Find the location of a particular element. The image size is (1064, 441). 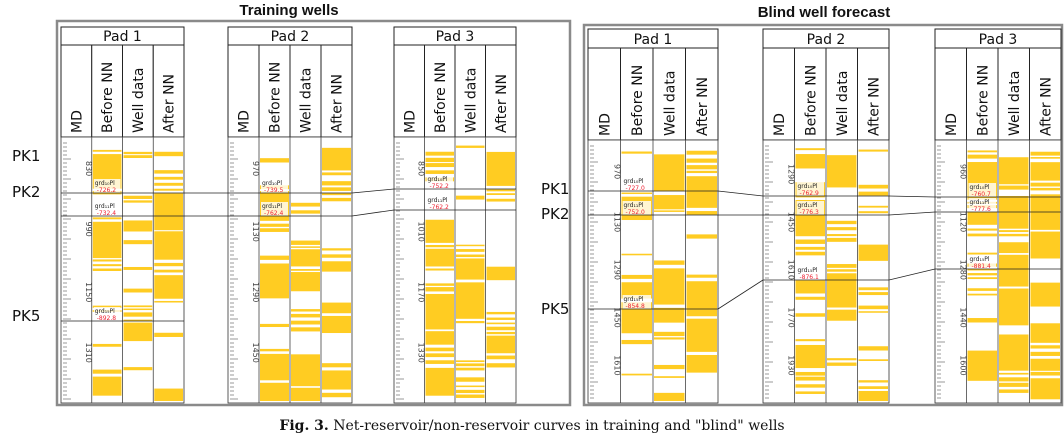

caption-label: Fig. 3. is located at coordinates (304, 426).